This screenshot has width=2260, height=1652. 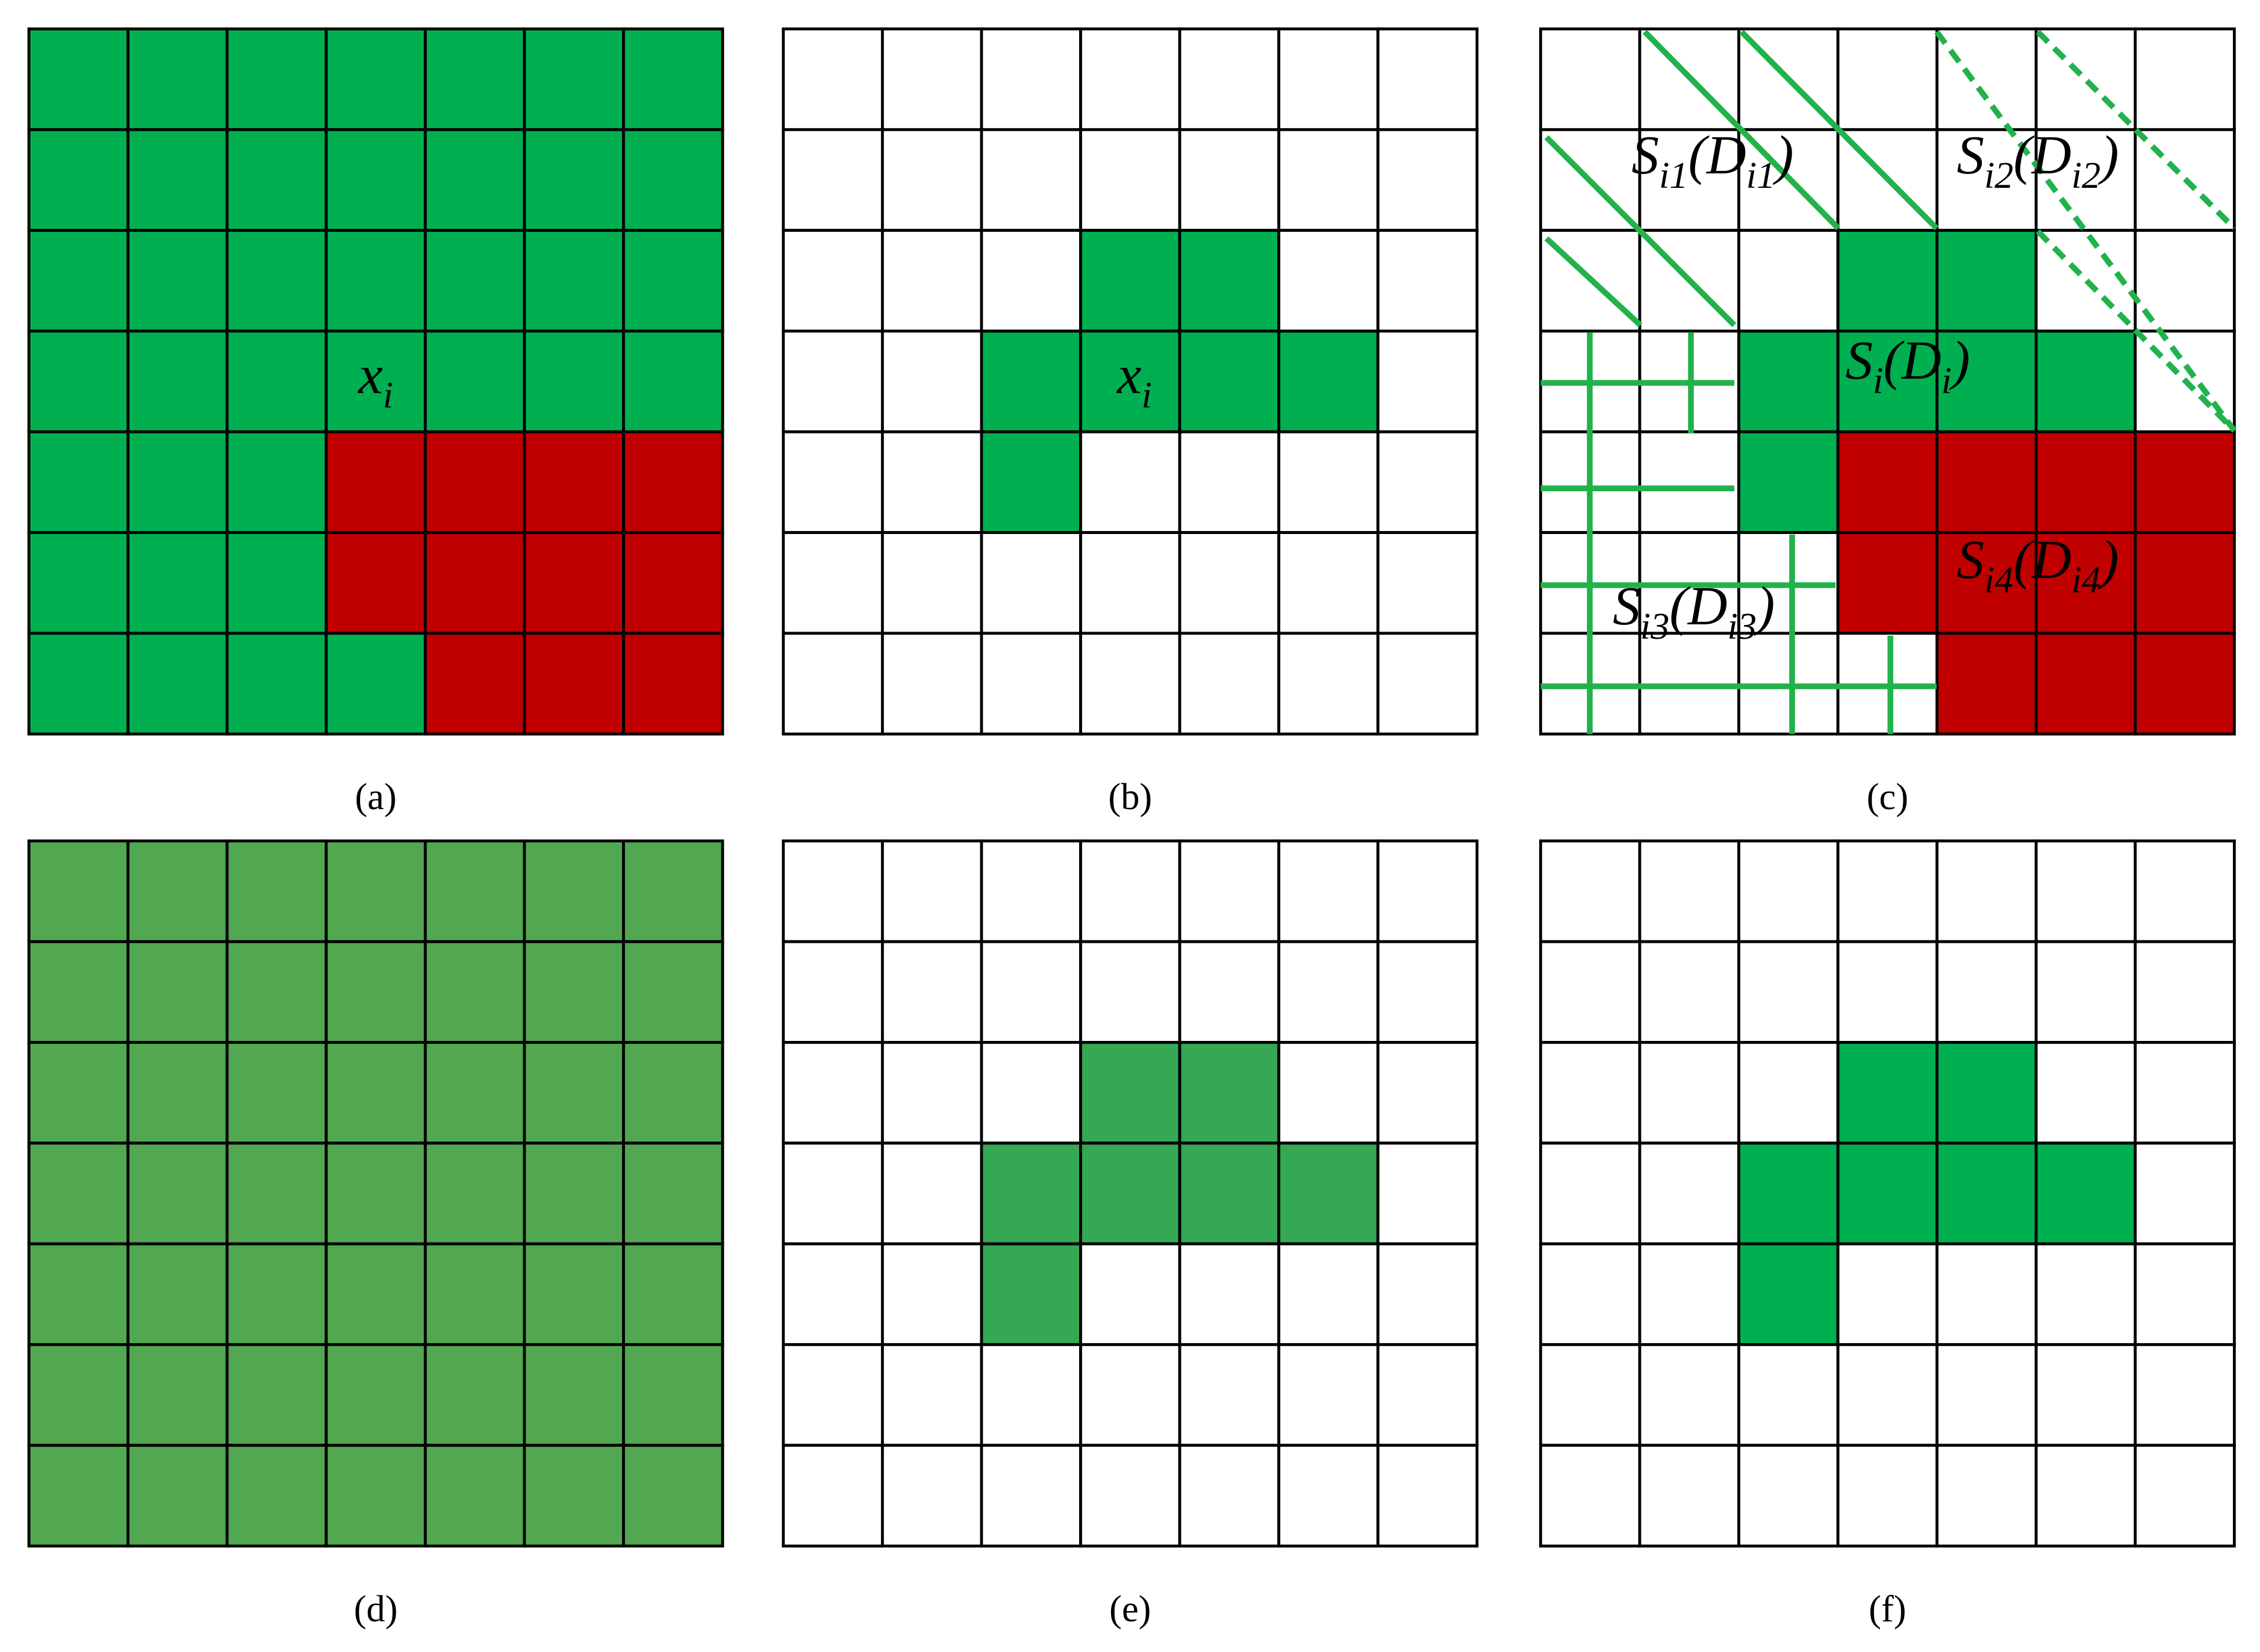 I want to click on annotation-text: x, so click(x=370, y=374).